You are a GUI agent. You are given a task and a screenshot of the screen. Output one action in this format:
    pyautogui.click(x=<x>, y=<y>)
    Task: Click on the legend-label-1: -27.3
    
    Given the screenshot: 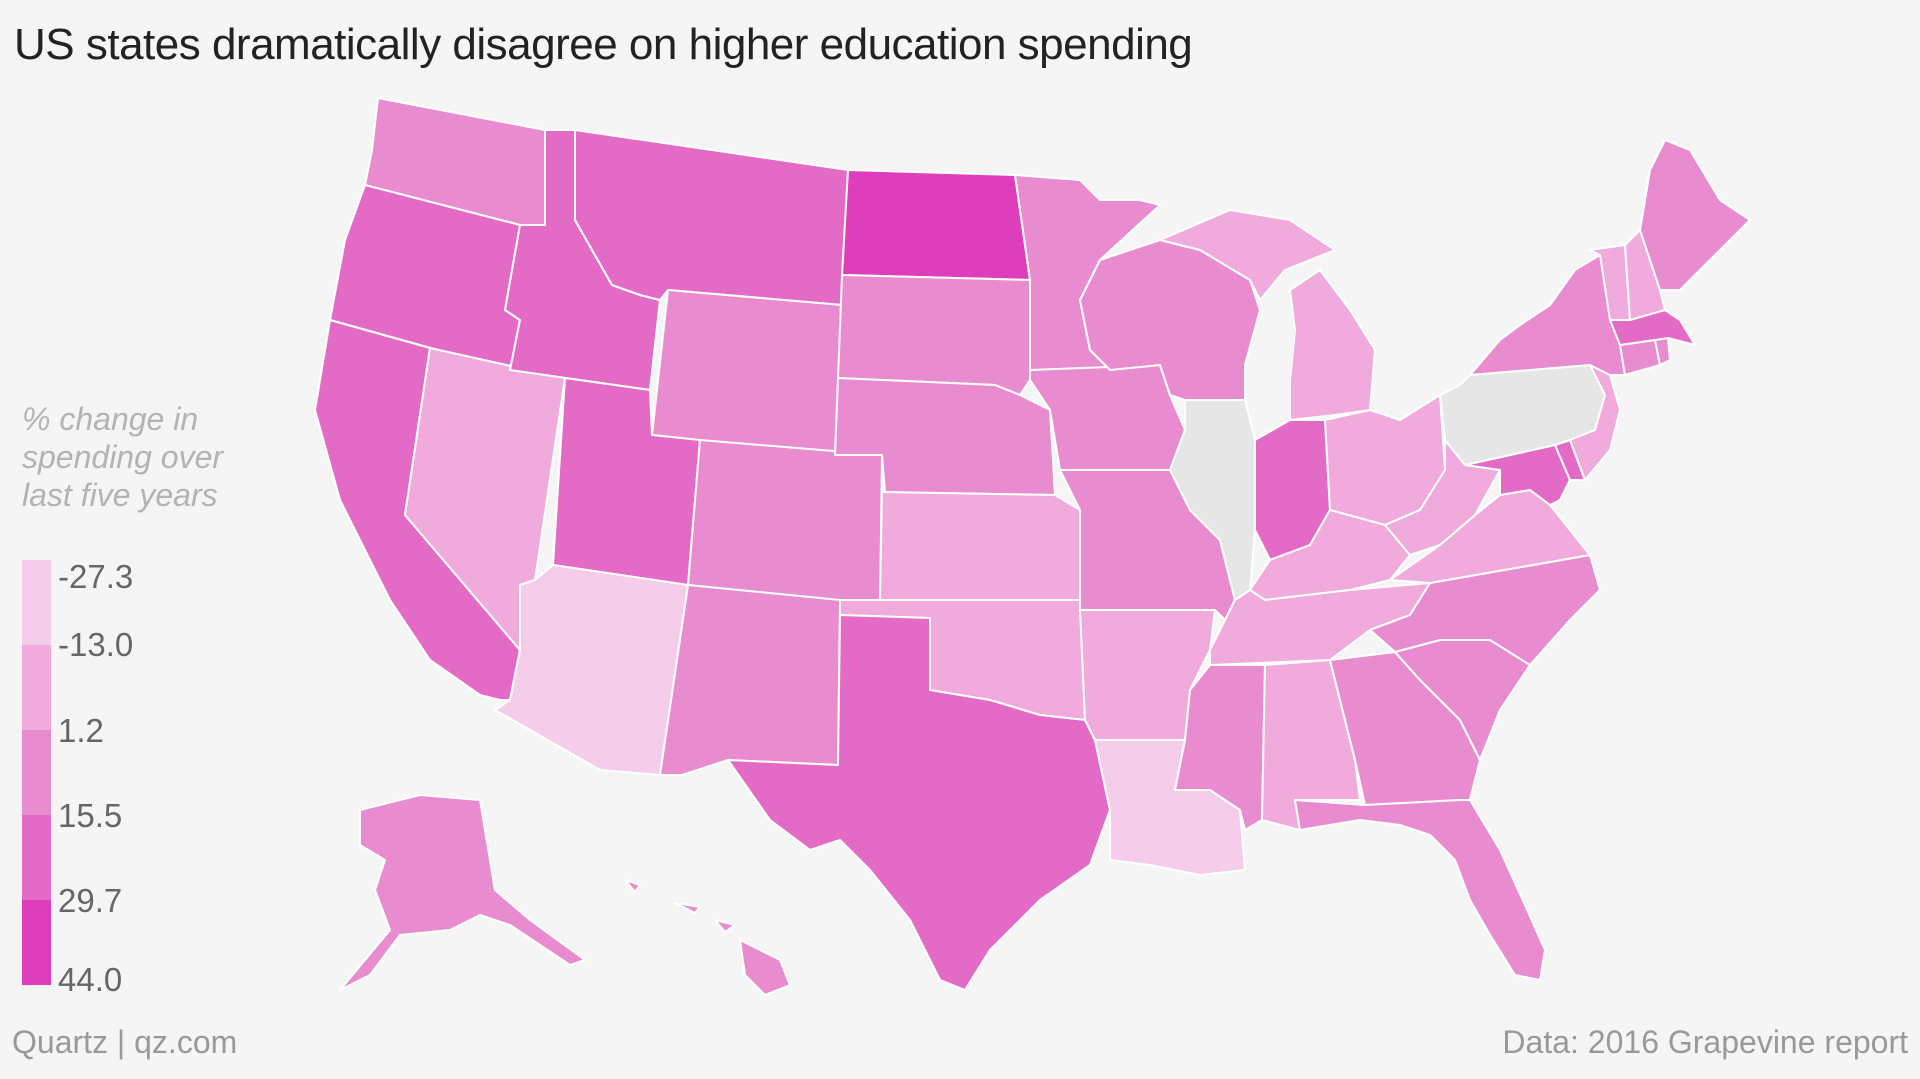 What is the action you would take?
    pyautogui.click(x=96, y=576)
    